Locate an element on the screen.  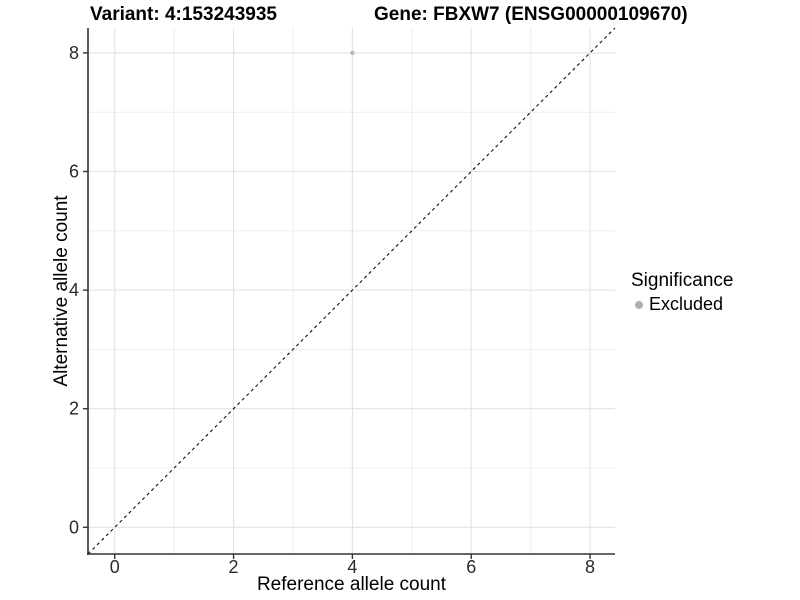
legend-entry-label: Excluded is located at coordinates (686, 304).